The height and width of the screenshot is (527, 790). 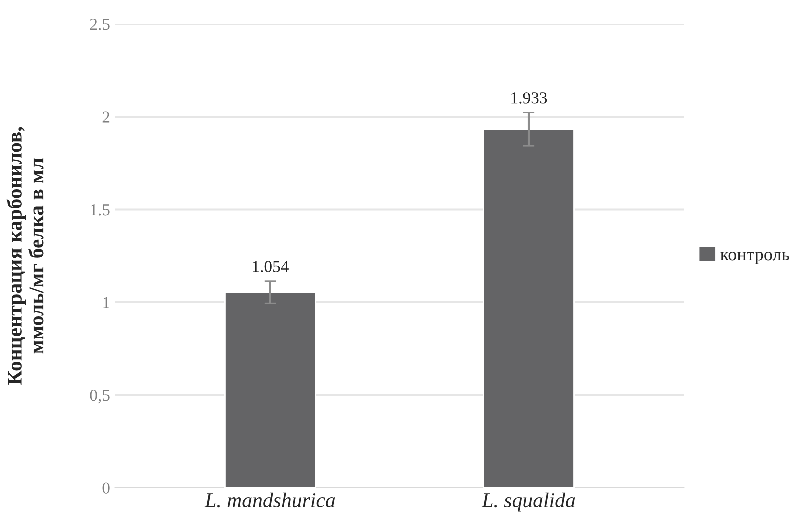 I want to click on y-axis-title: Концентрация карбонилов, ммоль/мг белка в мл, so click(x=25, y=256).